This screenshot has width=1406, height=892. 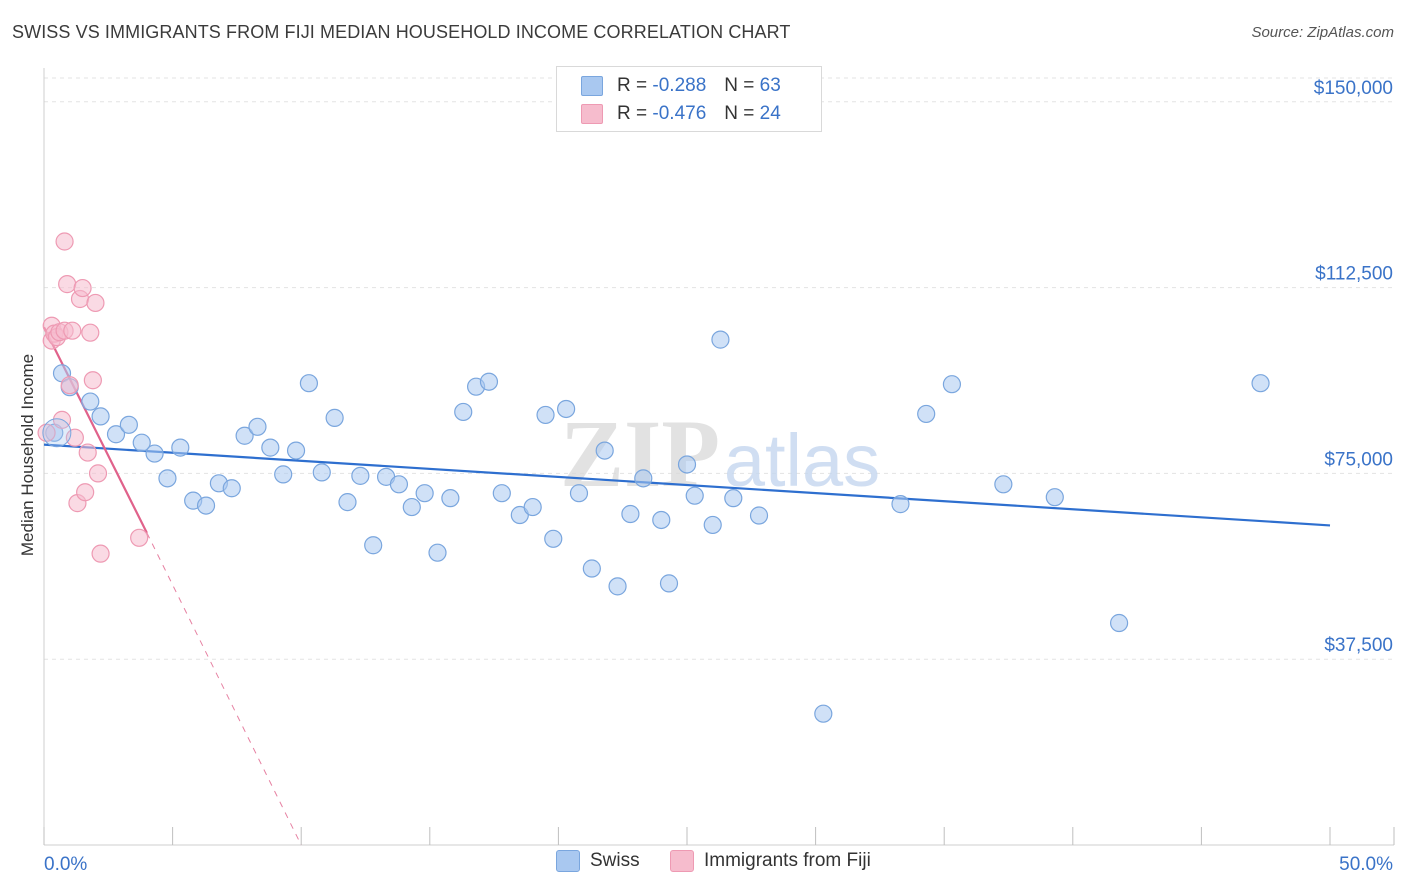 What do you see at coordinates (1322, 32) in the screenshot?
I see `source-label: Source: ZipAtlas.com` at bounding box center [1322, 32].